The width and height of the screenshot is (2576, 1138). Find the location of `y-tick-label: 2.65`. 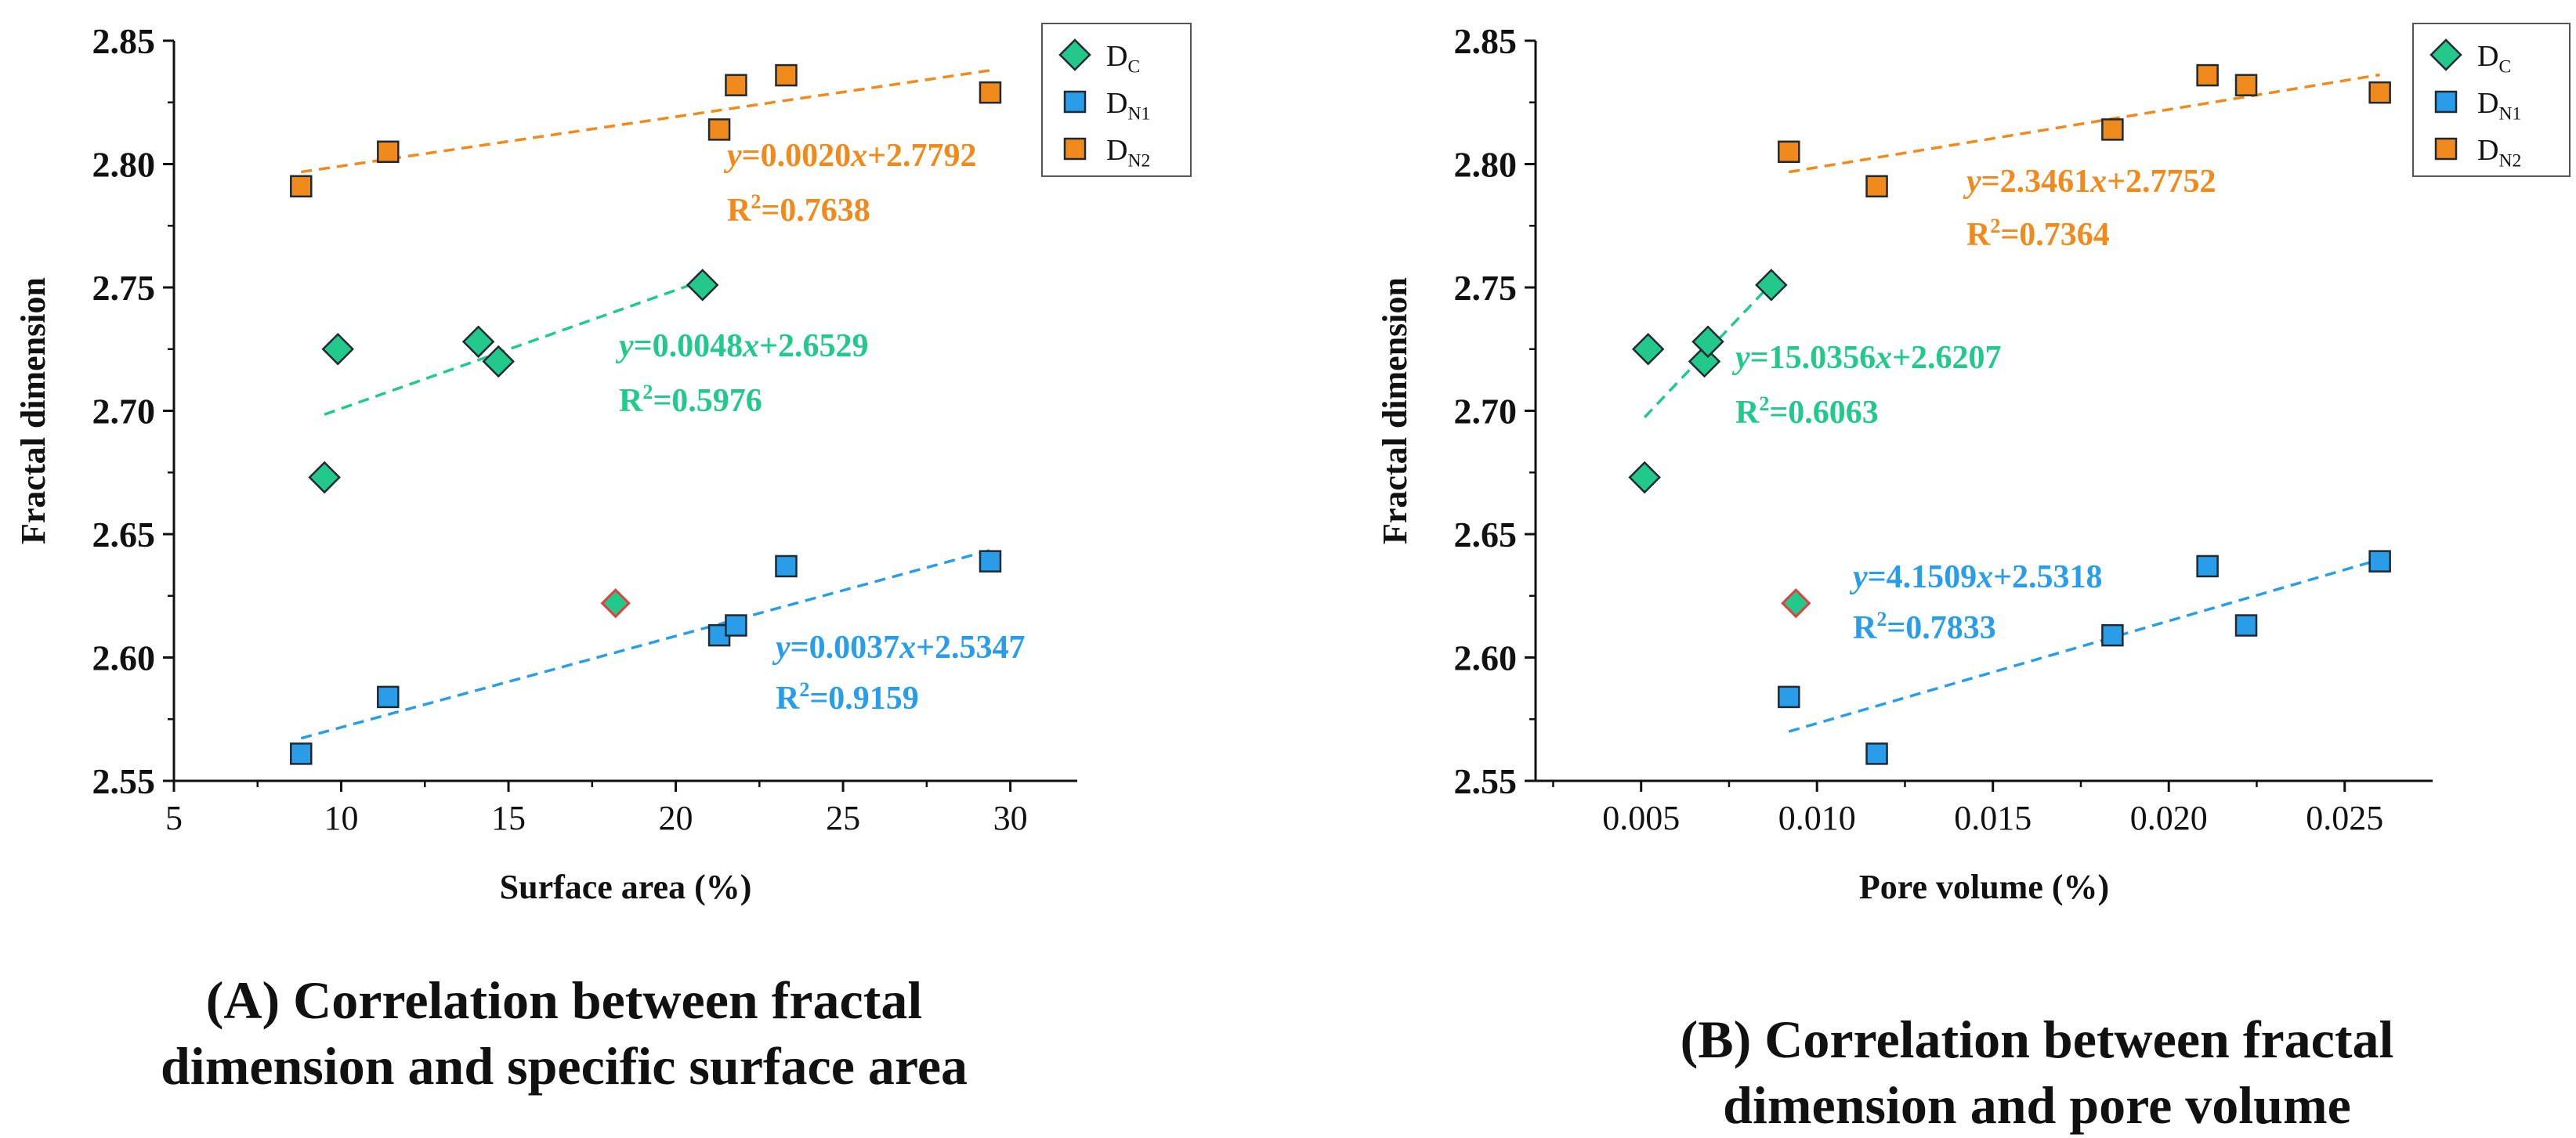

y-tick-label: 2.65 is located at coordinates (1486, 535).